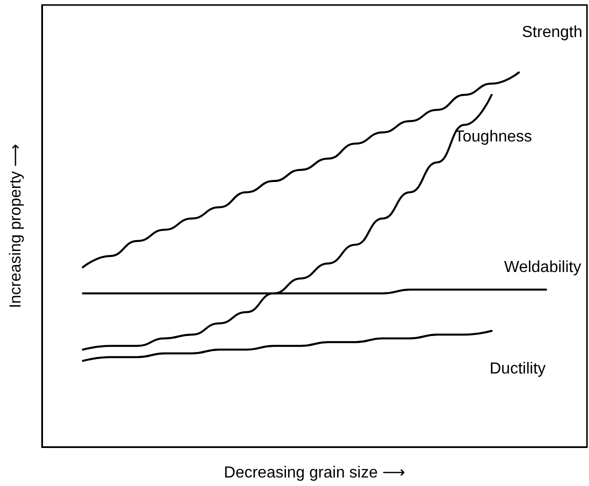 The width and height of the screenshot is (589, 486). Describe the element at coordinates (552, 32) in the screenshot. I see `series-label: Strength` at that location.